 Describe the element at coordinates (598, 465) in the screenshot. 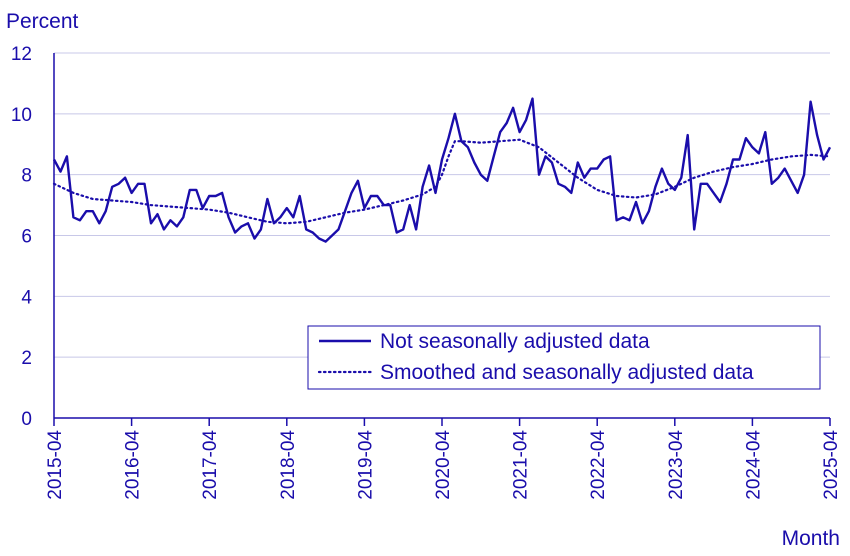

I see `x-tick-label: 2022-04` at that location.